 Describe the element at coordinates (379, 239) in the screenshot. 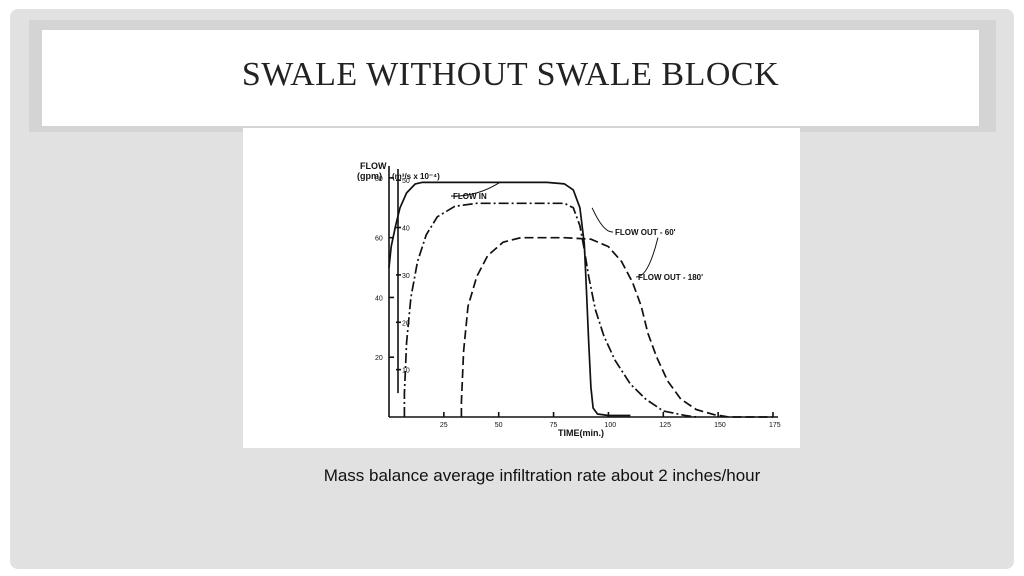

I see `y-tick-label-primary: 60` at that location.